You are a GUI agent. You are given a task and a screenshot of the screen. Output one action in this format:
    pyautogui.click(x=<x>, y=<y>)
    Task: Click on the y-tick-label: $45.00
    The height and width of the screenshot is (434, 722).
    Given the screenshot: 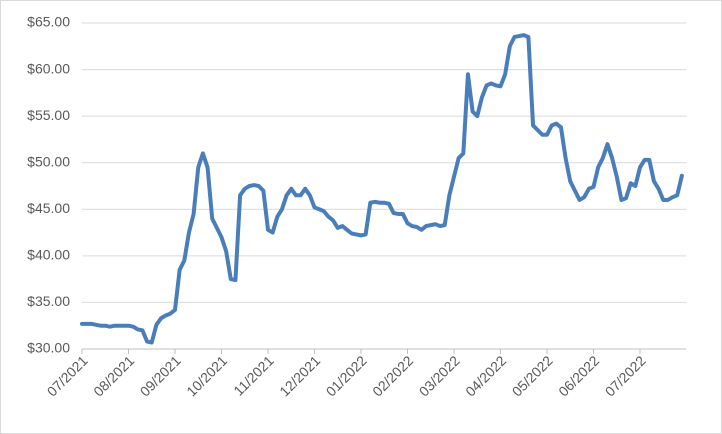 What is the action you would take?
    pyautogui.click(x=48, y=208)
    